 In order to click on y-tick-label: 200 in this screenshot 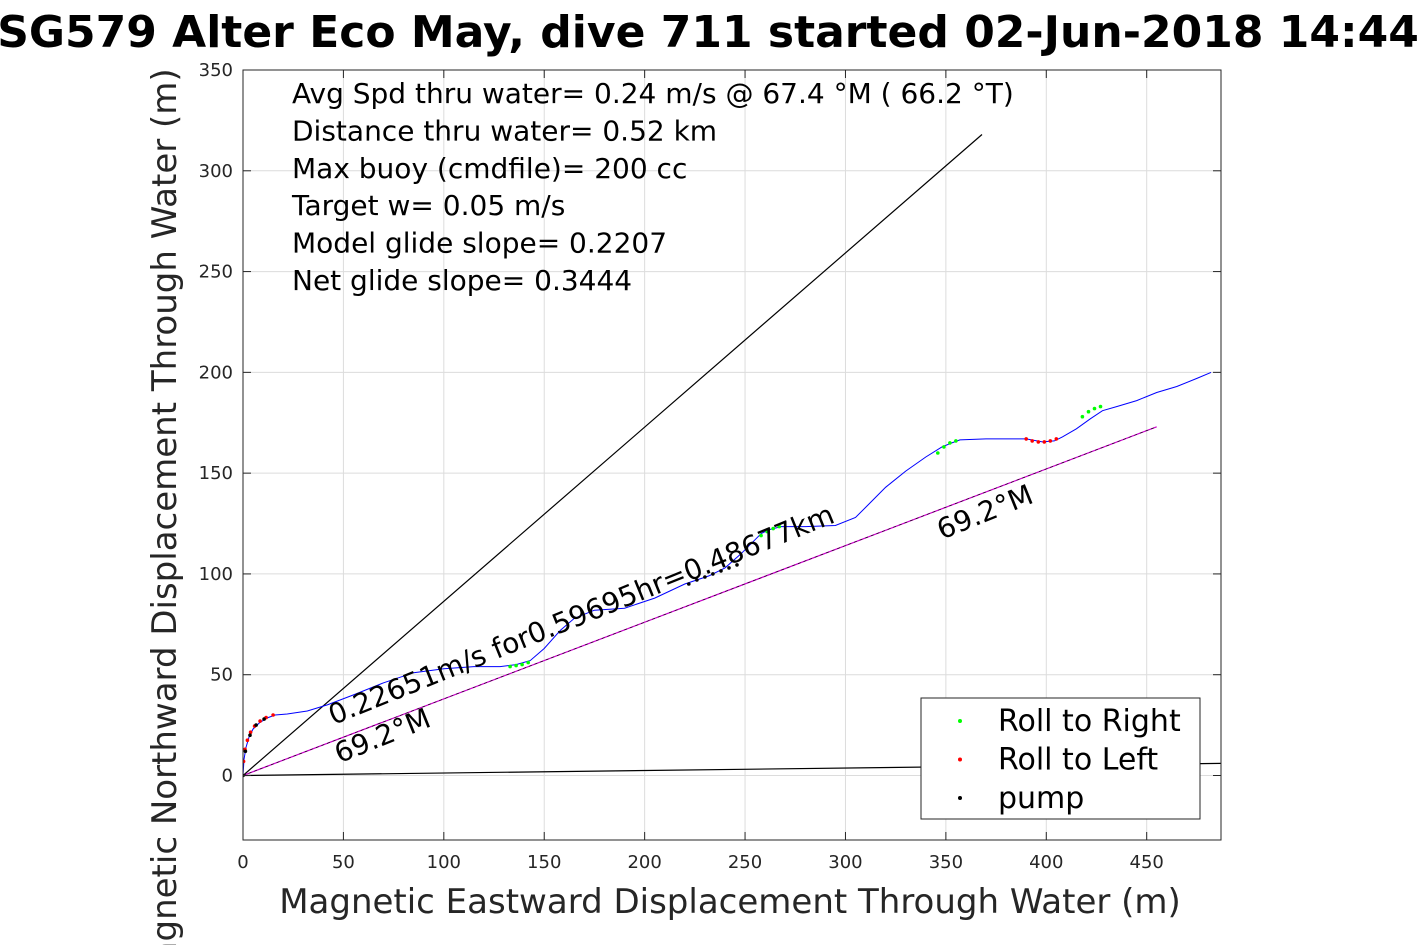, I will do `click(216, 372)`.